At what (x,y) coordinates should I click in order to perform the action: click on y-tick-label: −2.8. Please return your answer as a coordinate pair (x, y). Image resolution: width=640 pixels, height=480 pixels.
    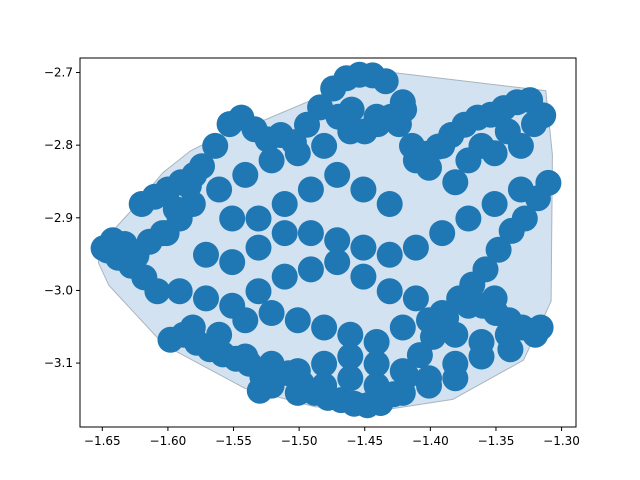
    Looking at the image, I should click on (58, 145).